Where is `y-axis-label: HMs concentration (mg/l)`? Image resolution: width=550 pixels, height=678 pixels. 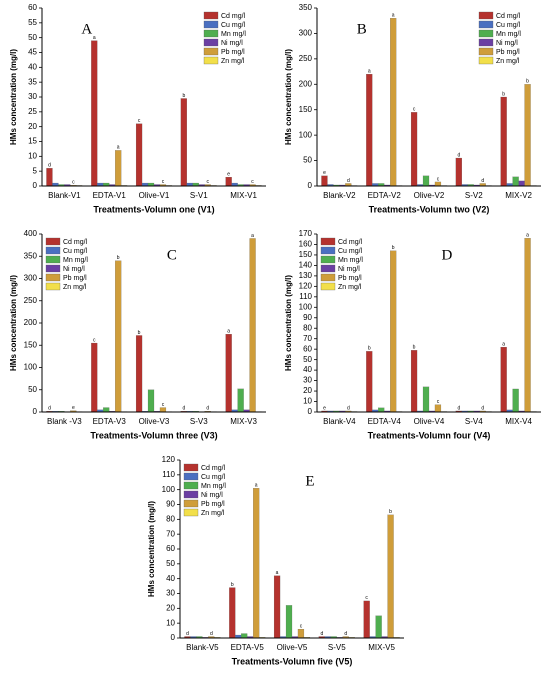 y-axis-label: HMs concentration (mg/l) is located at coordinates (288, 97).